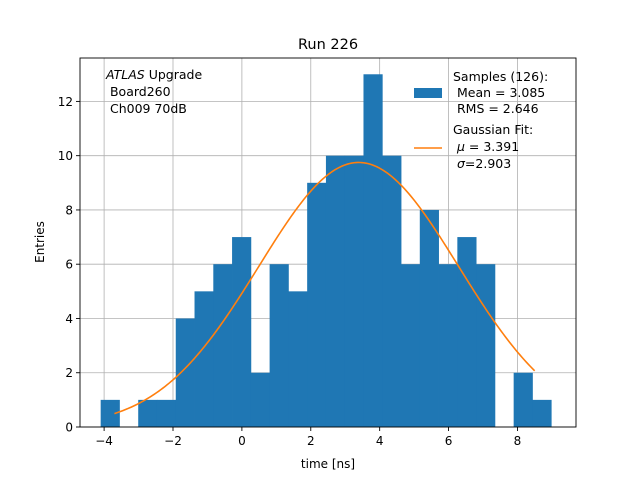 The width and height of the screenshot is (640, 480). What do you see at coordinates (69, 210) in the screenshot?
I see `y-tick-label: 8` at bounding box center [69, 210].